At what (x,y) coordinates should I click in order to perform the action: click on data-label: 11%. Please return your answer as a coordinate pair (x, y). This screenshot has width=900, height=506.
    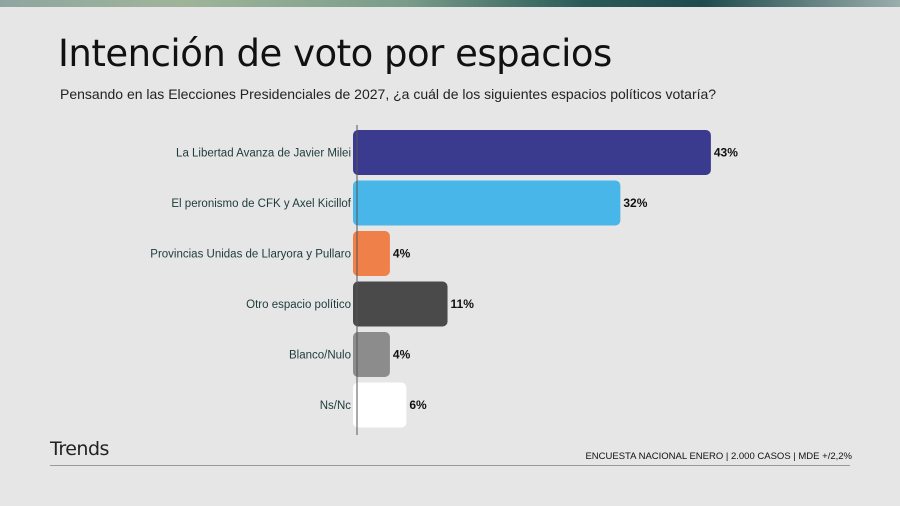
    Looking at the image, I should click on (463, 304).